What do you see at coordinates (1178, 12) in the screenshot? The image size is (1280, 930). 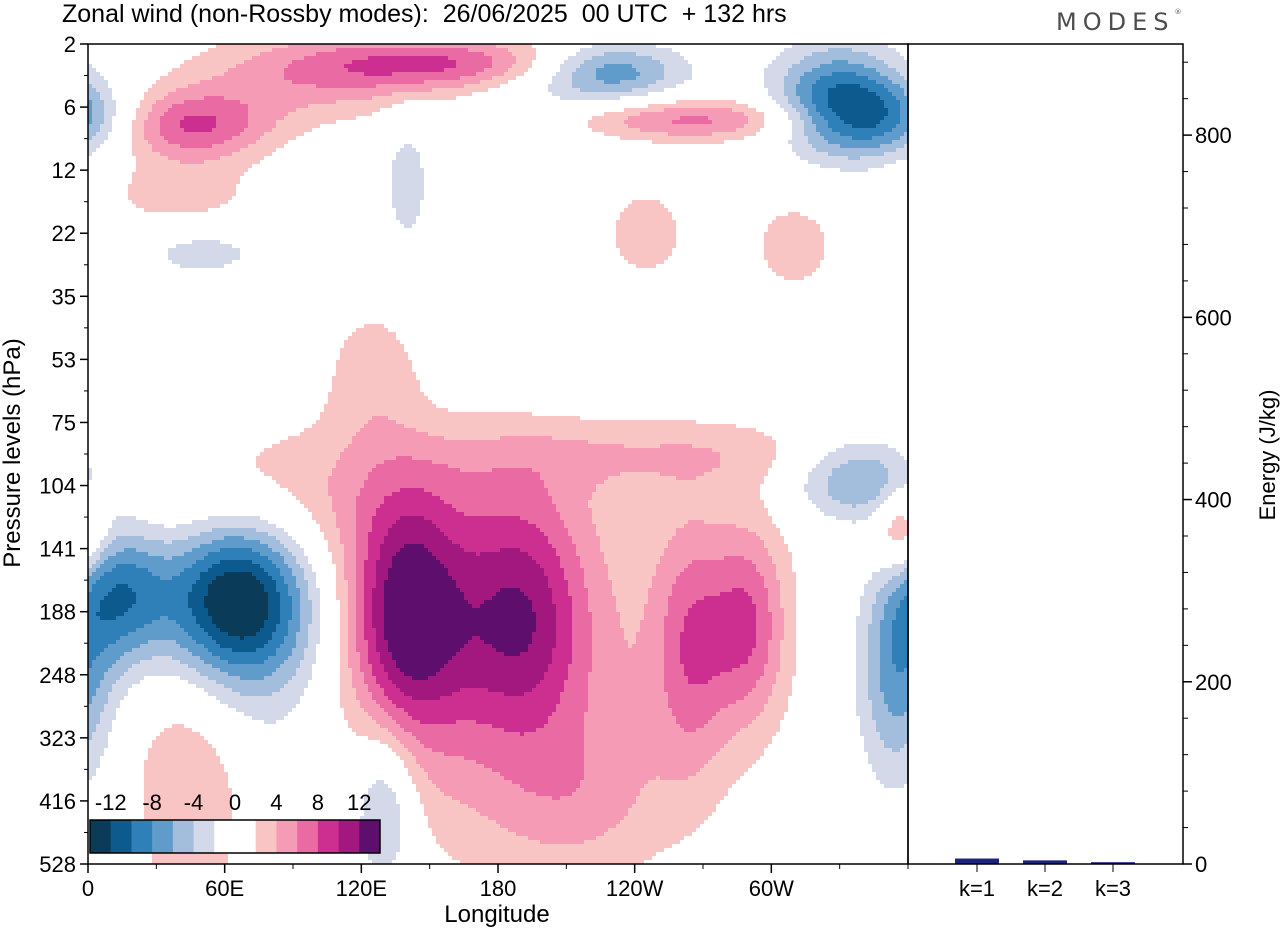 I see `brand-mark: ®` at bounding box center [1178, 12].